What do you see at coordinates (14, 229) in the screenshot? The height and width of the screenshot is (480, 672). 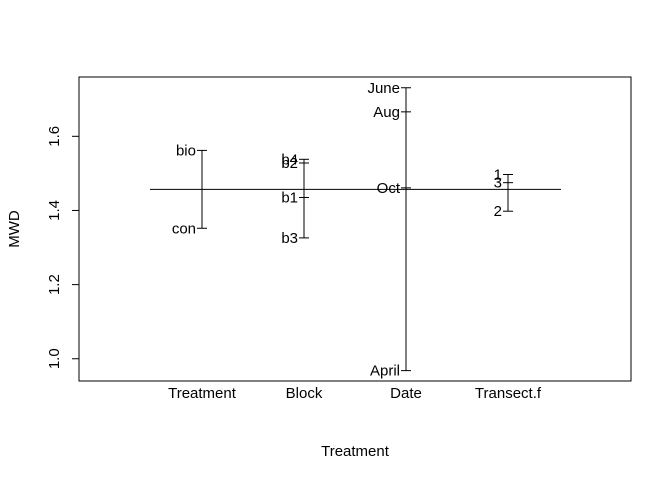 I see `y-axis-title: MWD` at bounding box center [14, 229].